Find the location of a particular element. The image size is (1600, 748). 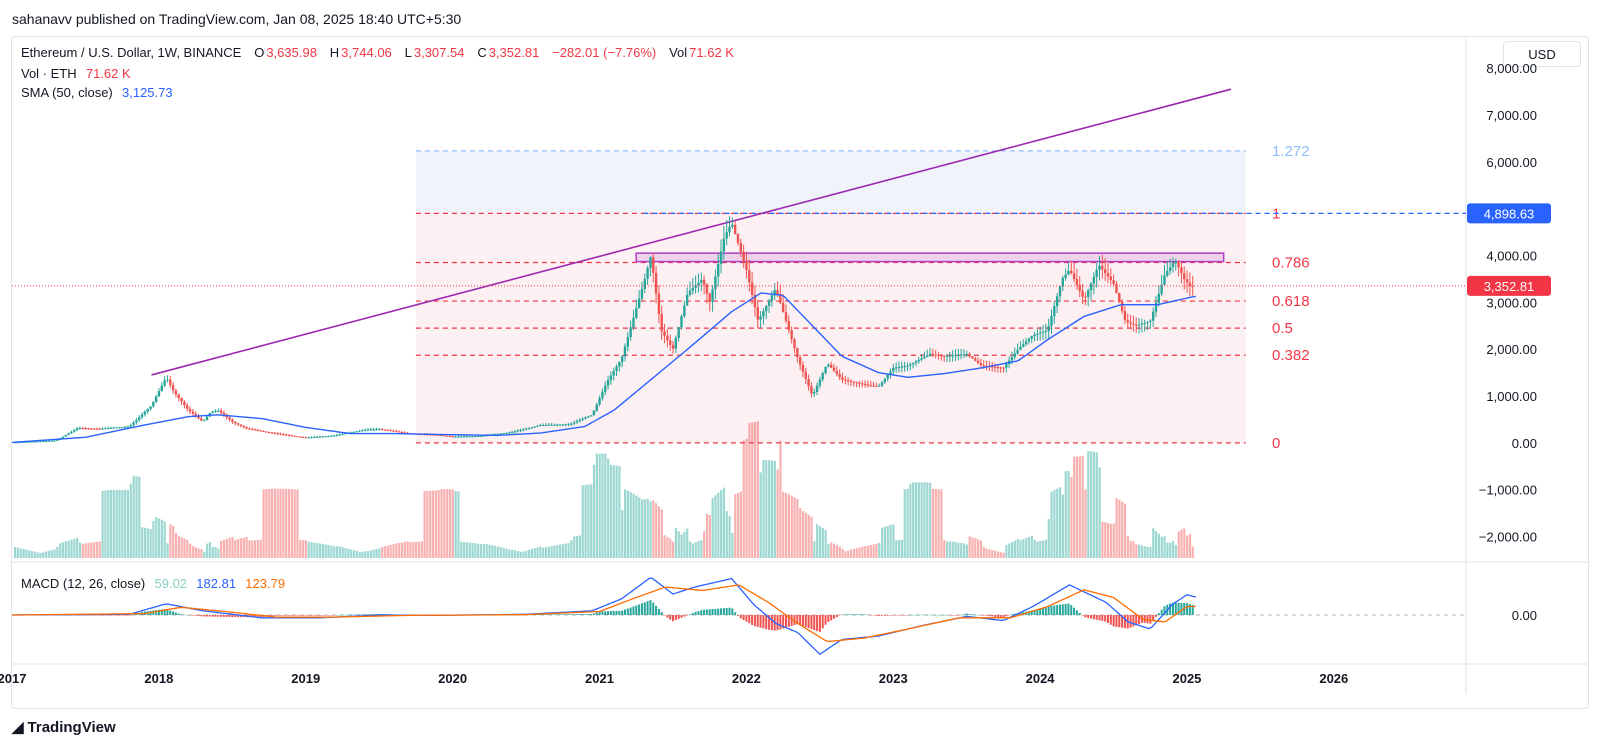

vol-eth-label: Vol · ETH is located at coordinates (49, 73).